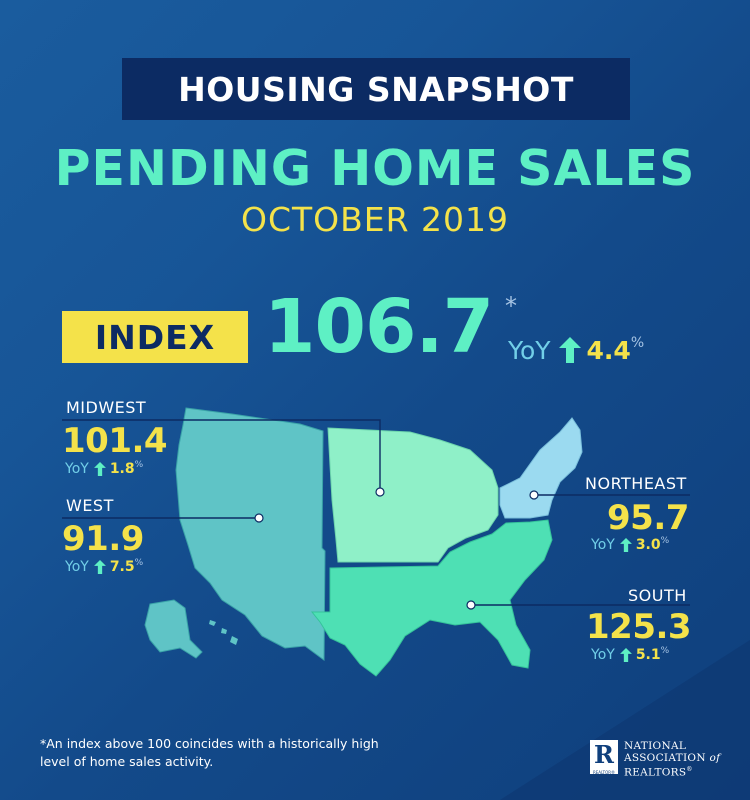 This screenshot has height=800, width=750. Describe the element at coordinates (139, 563) in the screenshot. I see `west-yoy-pct: %` at that location.